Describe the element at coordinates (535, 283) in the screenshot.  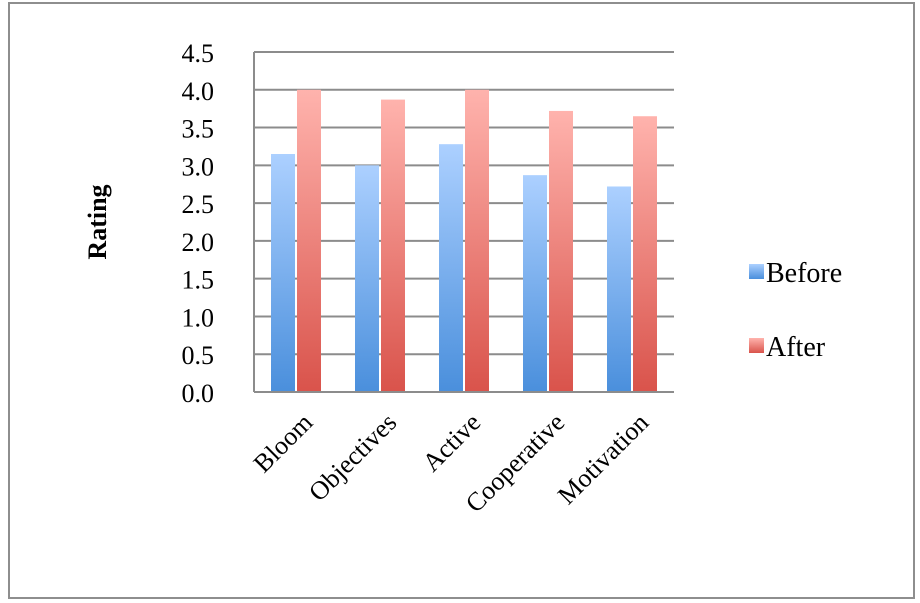
I see `bar-before-cooperative` at that location.